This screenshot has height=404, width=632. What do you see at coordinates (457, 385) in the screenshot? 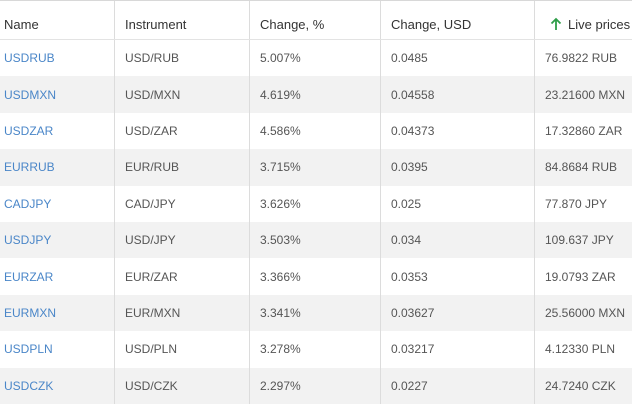
I see `table-cell: 0.0227` at bounding box center [457, 385].